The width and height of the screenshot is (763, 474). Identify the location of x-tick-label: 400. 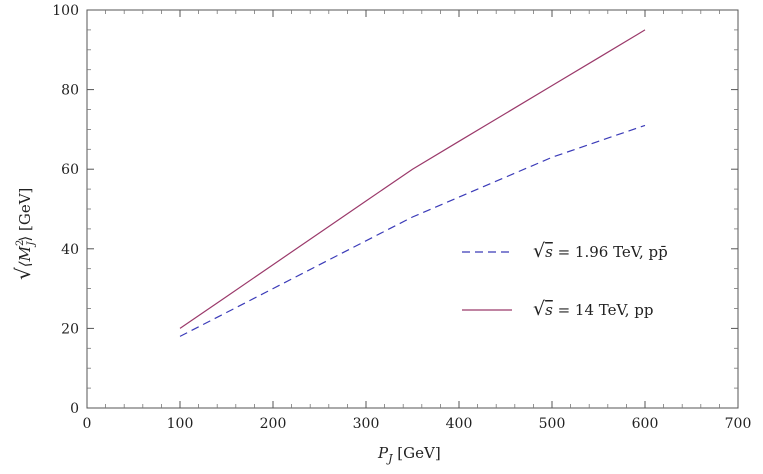
(459, 424).